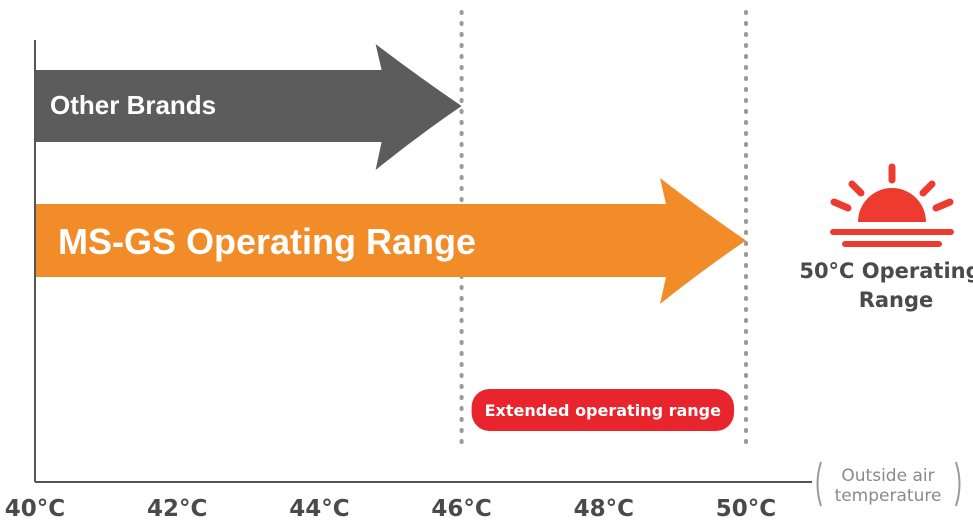 This screenshot has height=522, width=973. I want to click on bar-ms-gs-label: MS-GS Operating Range, so click(267, 241).